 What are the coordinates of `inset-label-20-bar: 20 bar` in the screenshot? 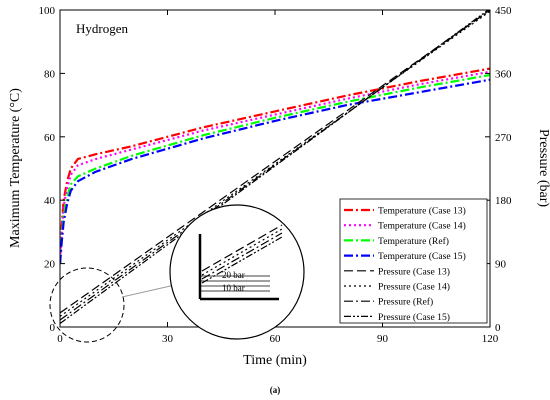 It's located at (233, 275).